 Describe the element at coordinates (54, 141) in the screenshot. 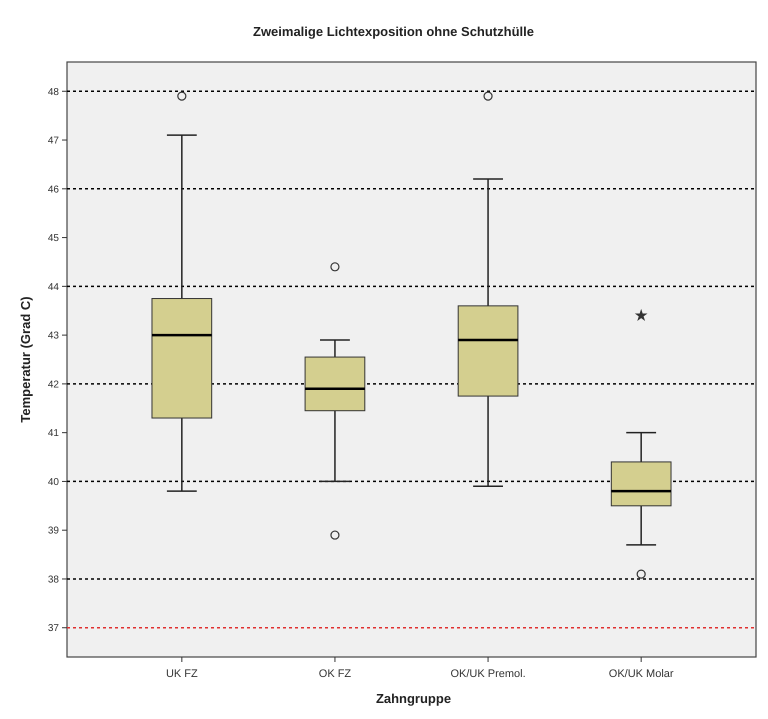

I see `y-tick-label: 47` at that location.